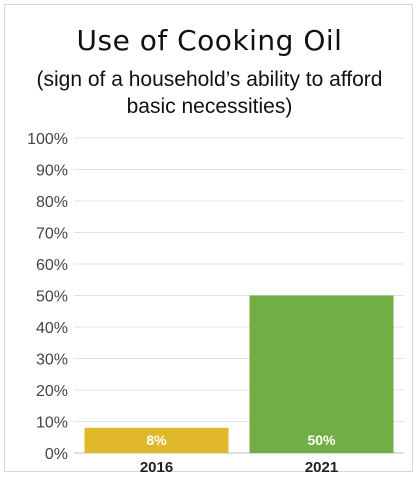 The width and height of the screenshot is (419, 478). What do you see at coordinates (47, 139) in the screenshot?
I see `y-tick-label: 100%` at bounding box center [47, 139].